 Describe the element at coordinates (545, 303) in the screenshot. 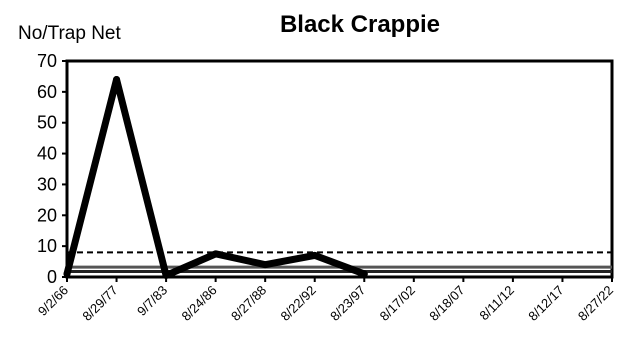

I see `x-tick-label-10: 8/12/17` at that location.